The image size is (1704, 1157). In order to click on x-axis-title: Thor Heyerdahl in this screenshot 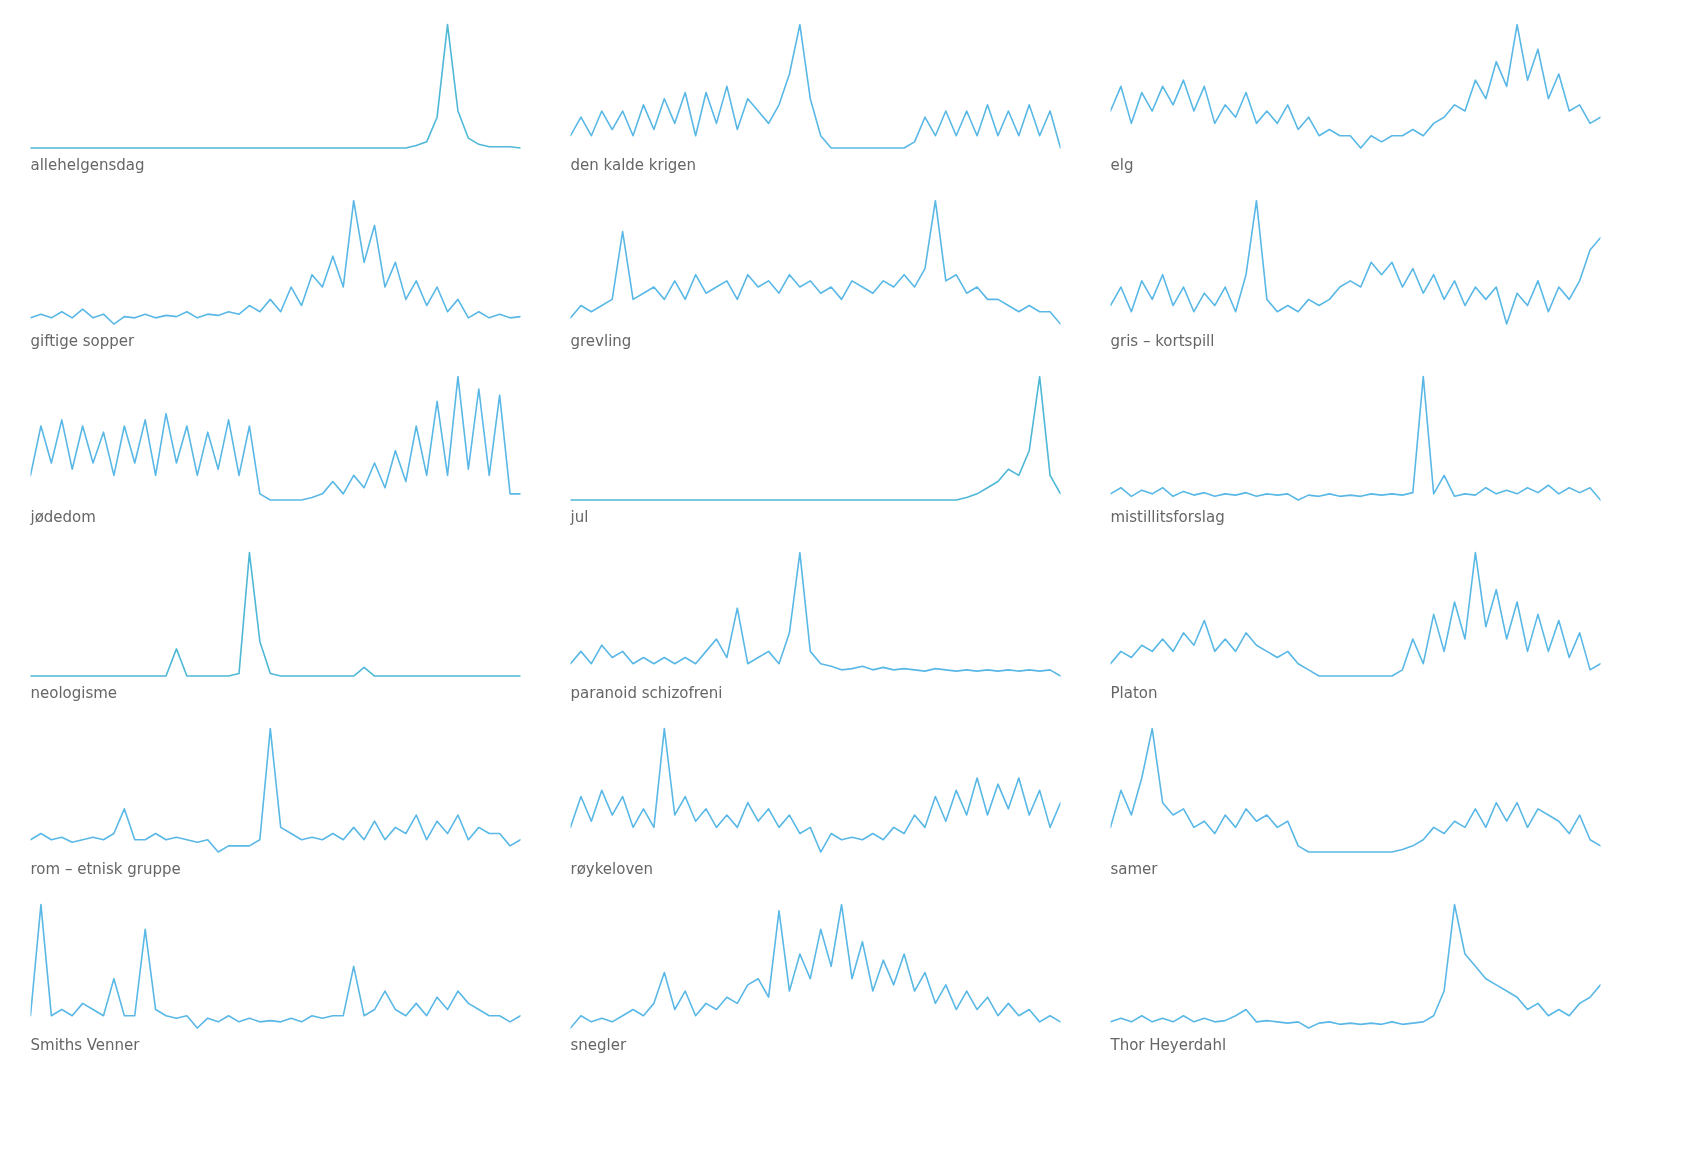, I will do `click(1168, 1044)`.